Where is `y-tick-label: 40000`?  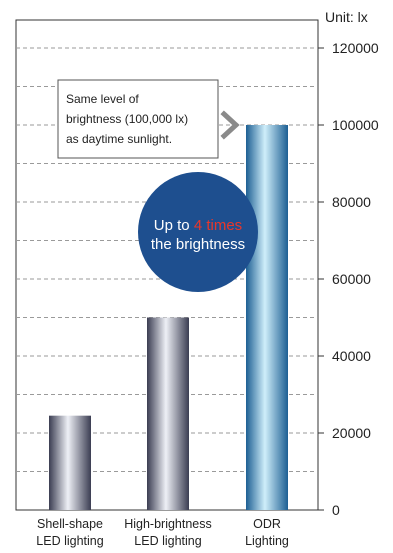
y-tick-label: 40000 is located at coordinates (351, 356).